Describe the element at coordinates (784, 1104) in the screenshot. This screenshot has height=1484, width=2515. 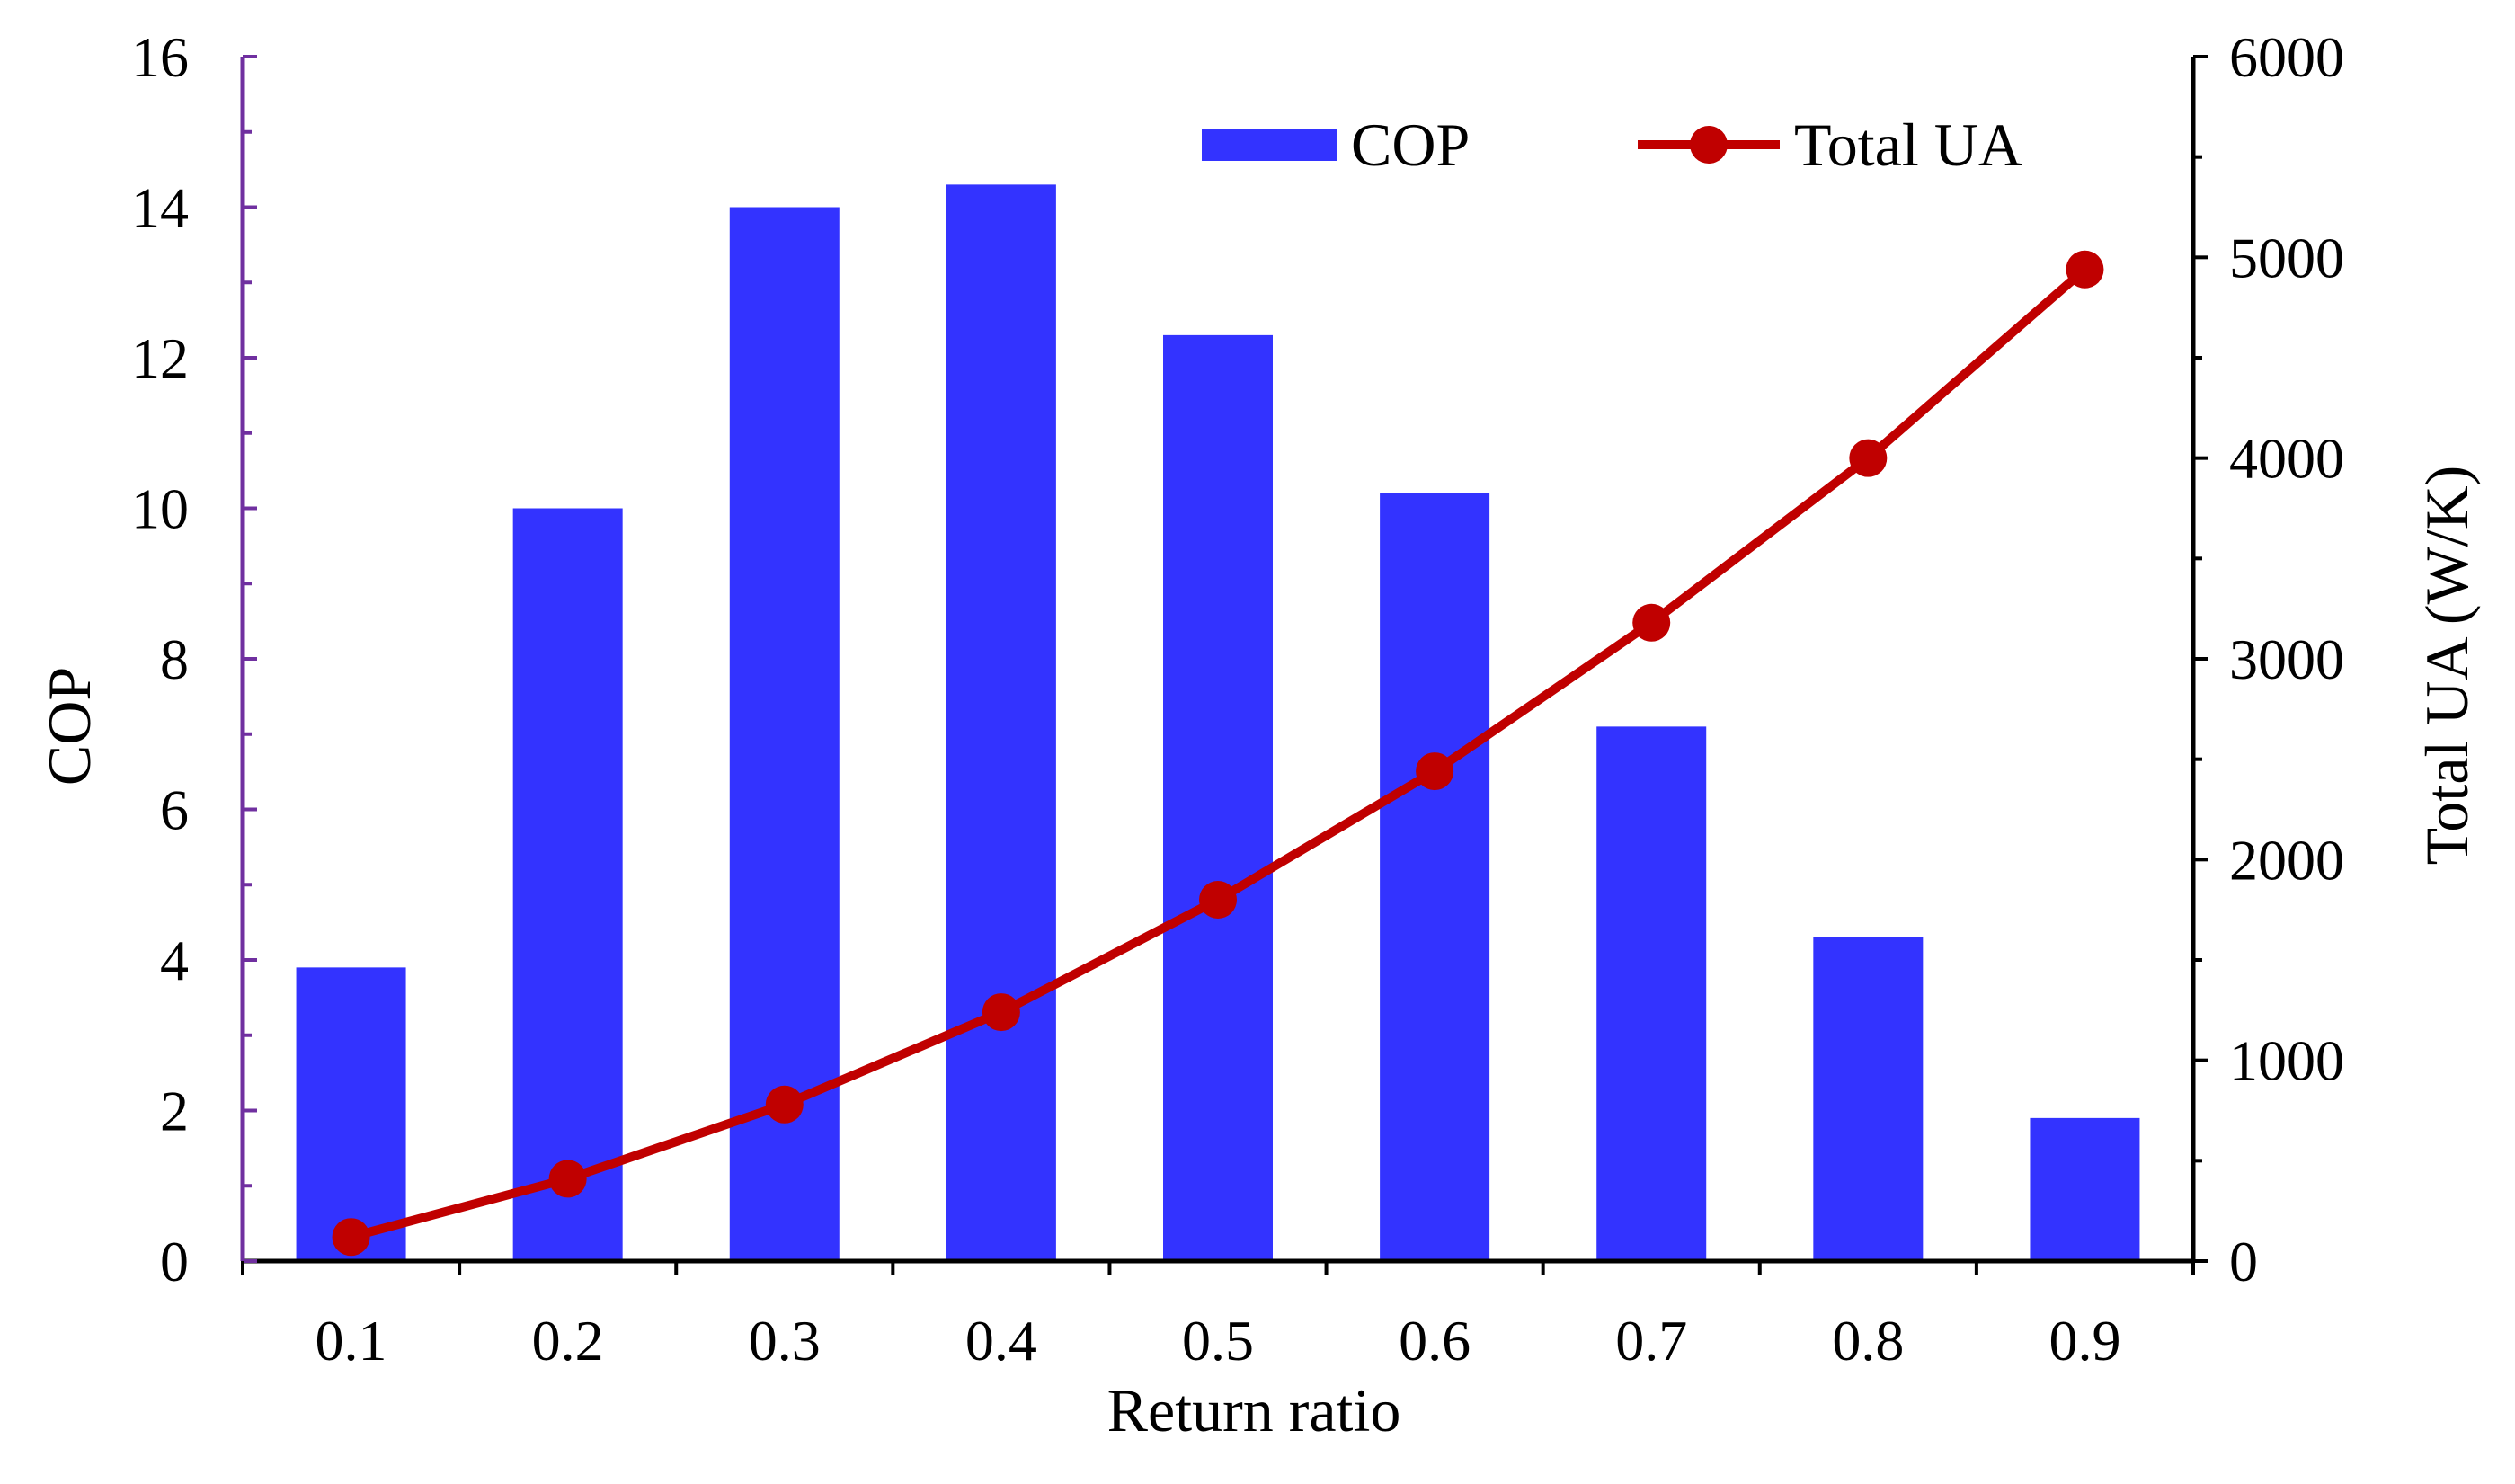
I see `point-total-ua-0.3` at that location.